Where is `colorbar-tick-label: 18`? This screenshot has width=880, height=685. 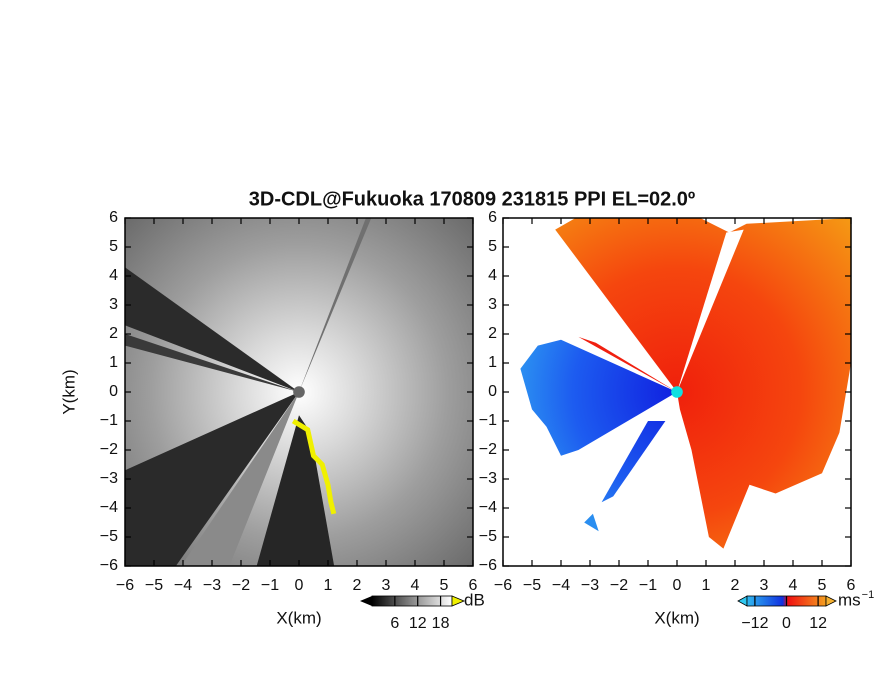
colorbar-tick-label: 18 is located at coordinates (441, 623).